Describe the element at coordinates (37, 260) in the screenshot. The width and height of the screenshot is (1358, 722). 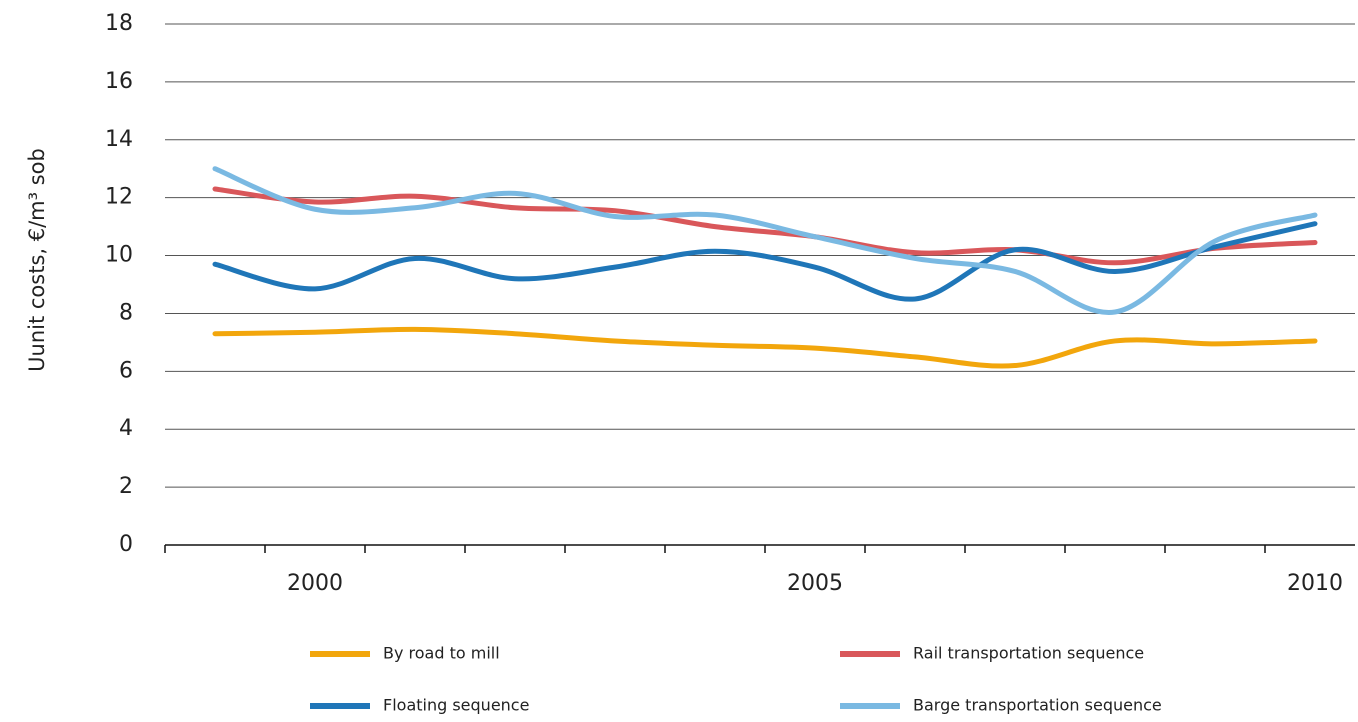
I see `y-axis-label: Uunit costs, €/m³ sob` at that location.